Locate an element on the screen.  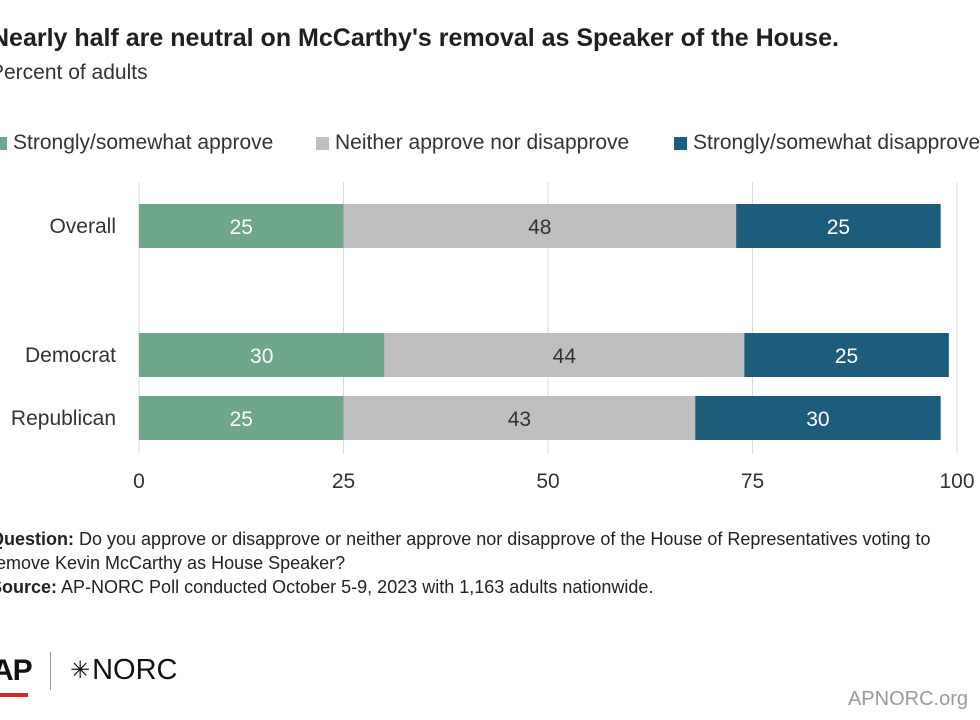
data-label: 43 is located at coordinates (519, 419).